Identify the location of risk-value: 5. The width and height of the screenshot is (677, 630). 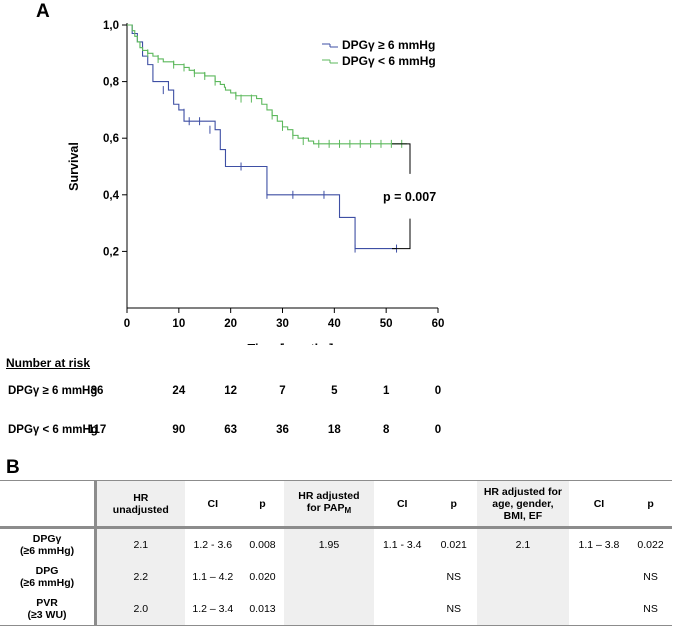
(334, 391).